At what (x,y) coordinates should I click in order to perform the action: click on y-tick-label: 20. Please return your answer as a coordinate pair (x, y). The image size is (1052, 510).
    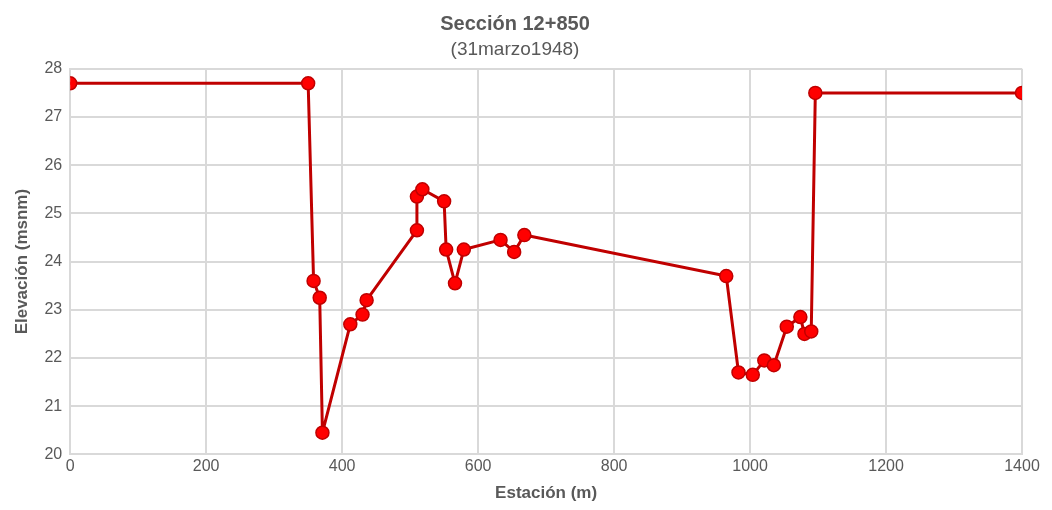
    Looking at the image, I should click on (53, 453).